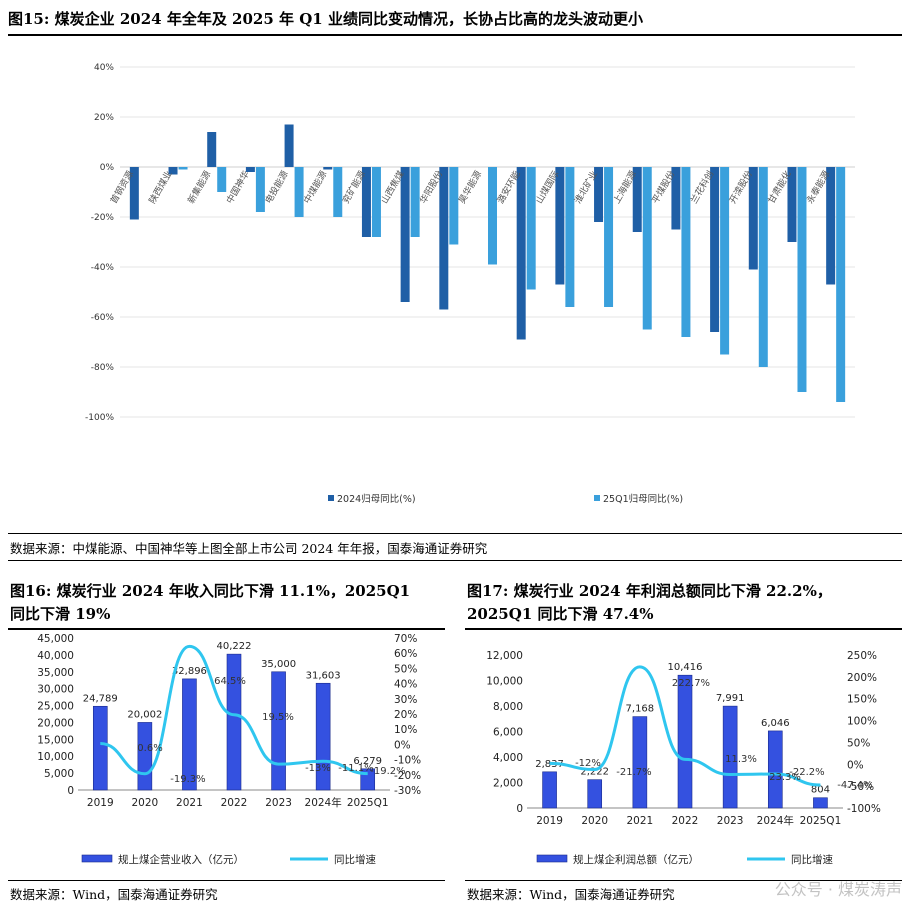 The image size is (910, 904). I want to click on bar-data-label: 7,168, so click(640, 709).